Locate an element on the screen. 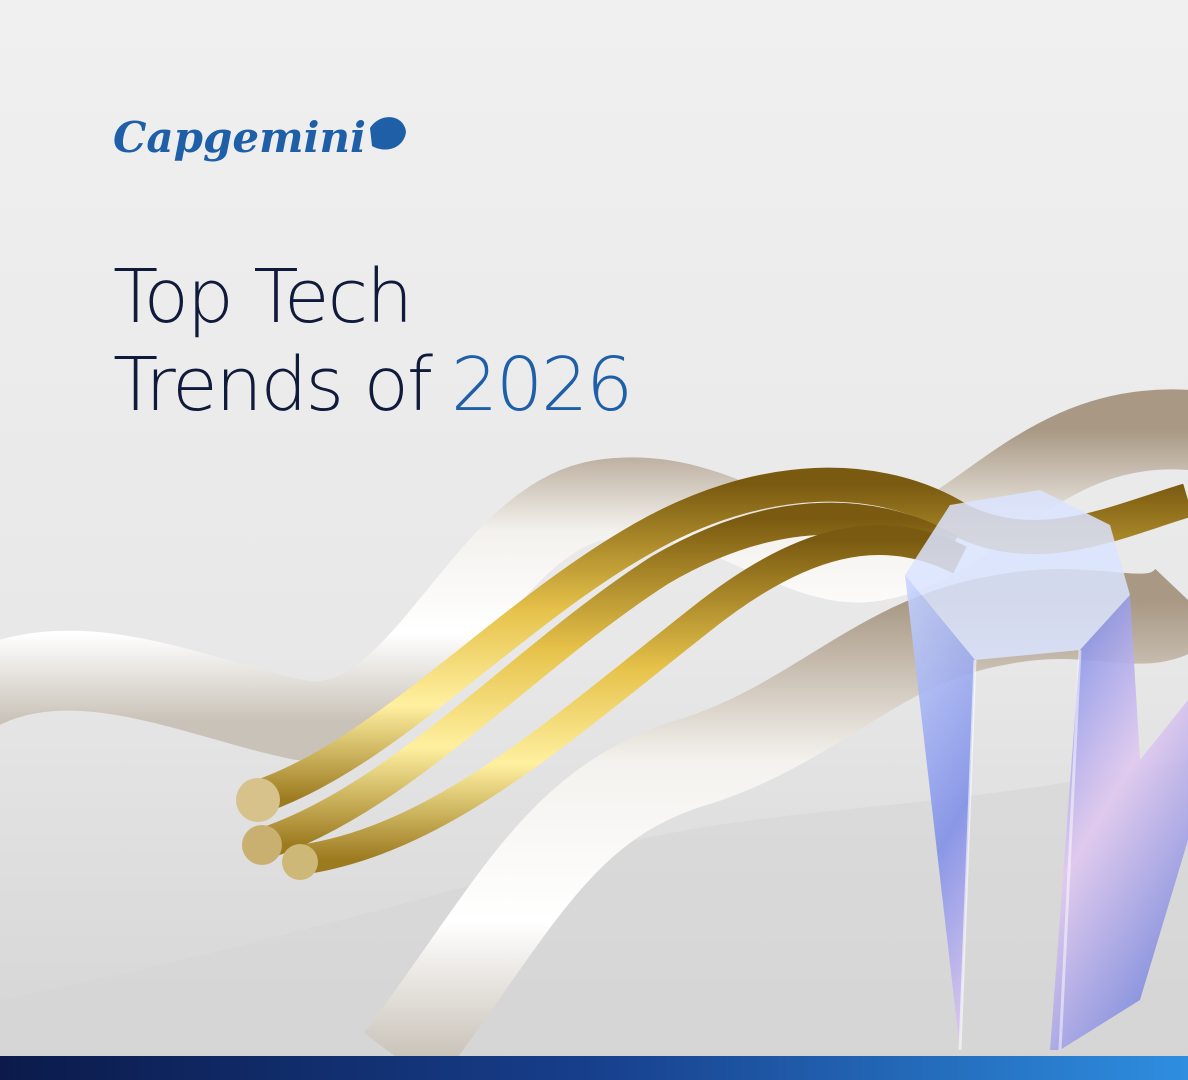  crystal is located at coordinates (1046, 770).